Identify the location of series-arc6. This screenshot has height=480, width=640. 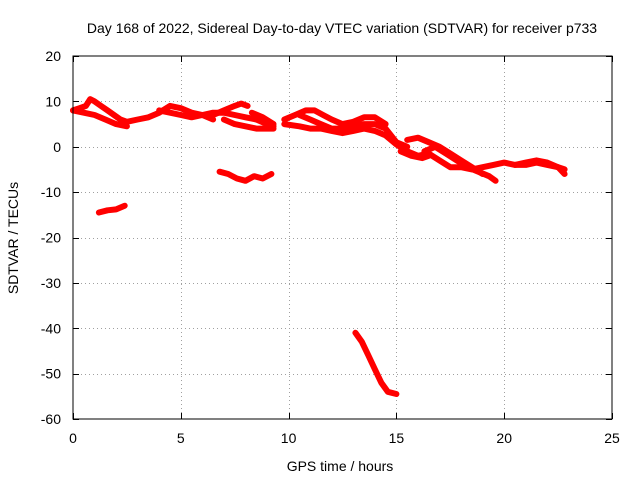
(262, 118).